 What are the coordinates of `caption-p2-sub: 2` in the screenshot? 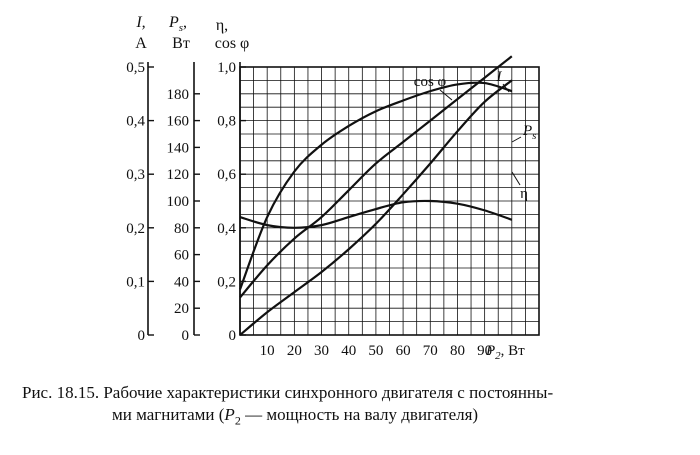 It's located at (237, 420).